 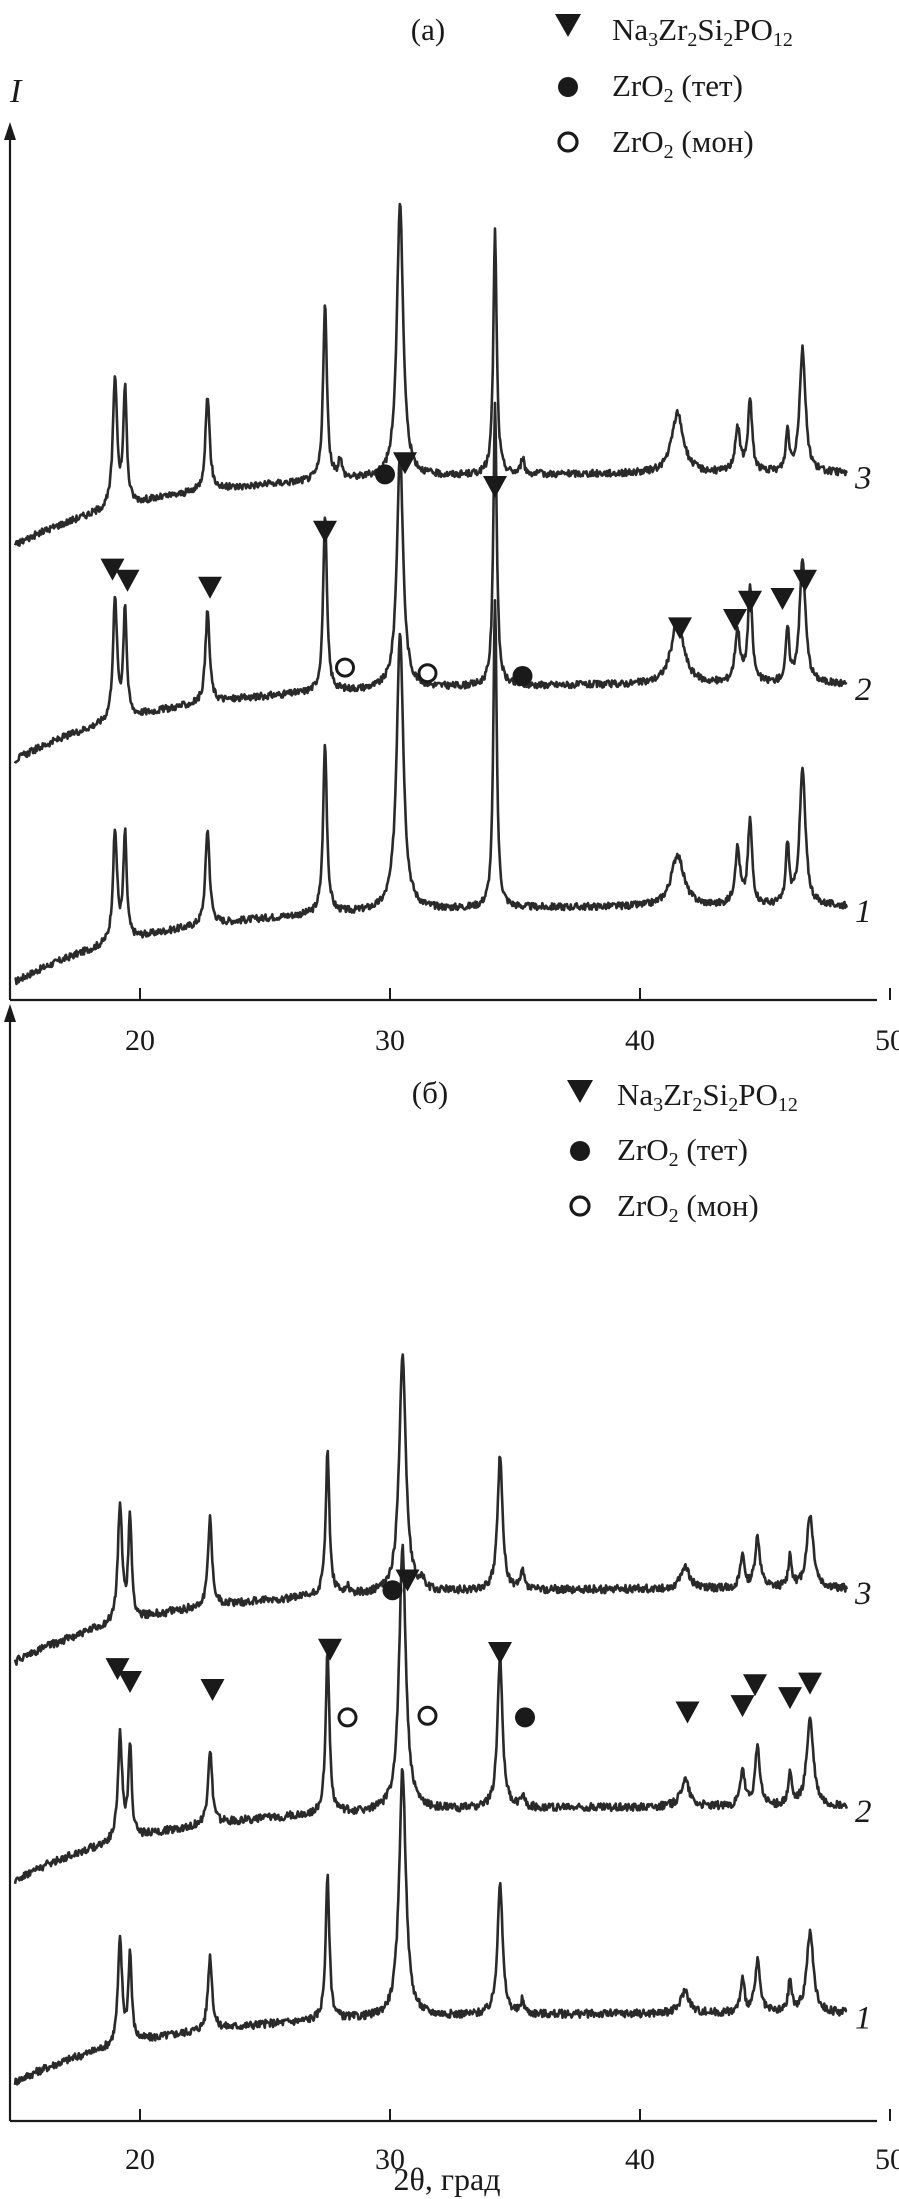 What do you see at coordinates (10, 1013) in the screenshot?
I see `panel-b-y-axis-arrow` at bounding box center [10, 1013].